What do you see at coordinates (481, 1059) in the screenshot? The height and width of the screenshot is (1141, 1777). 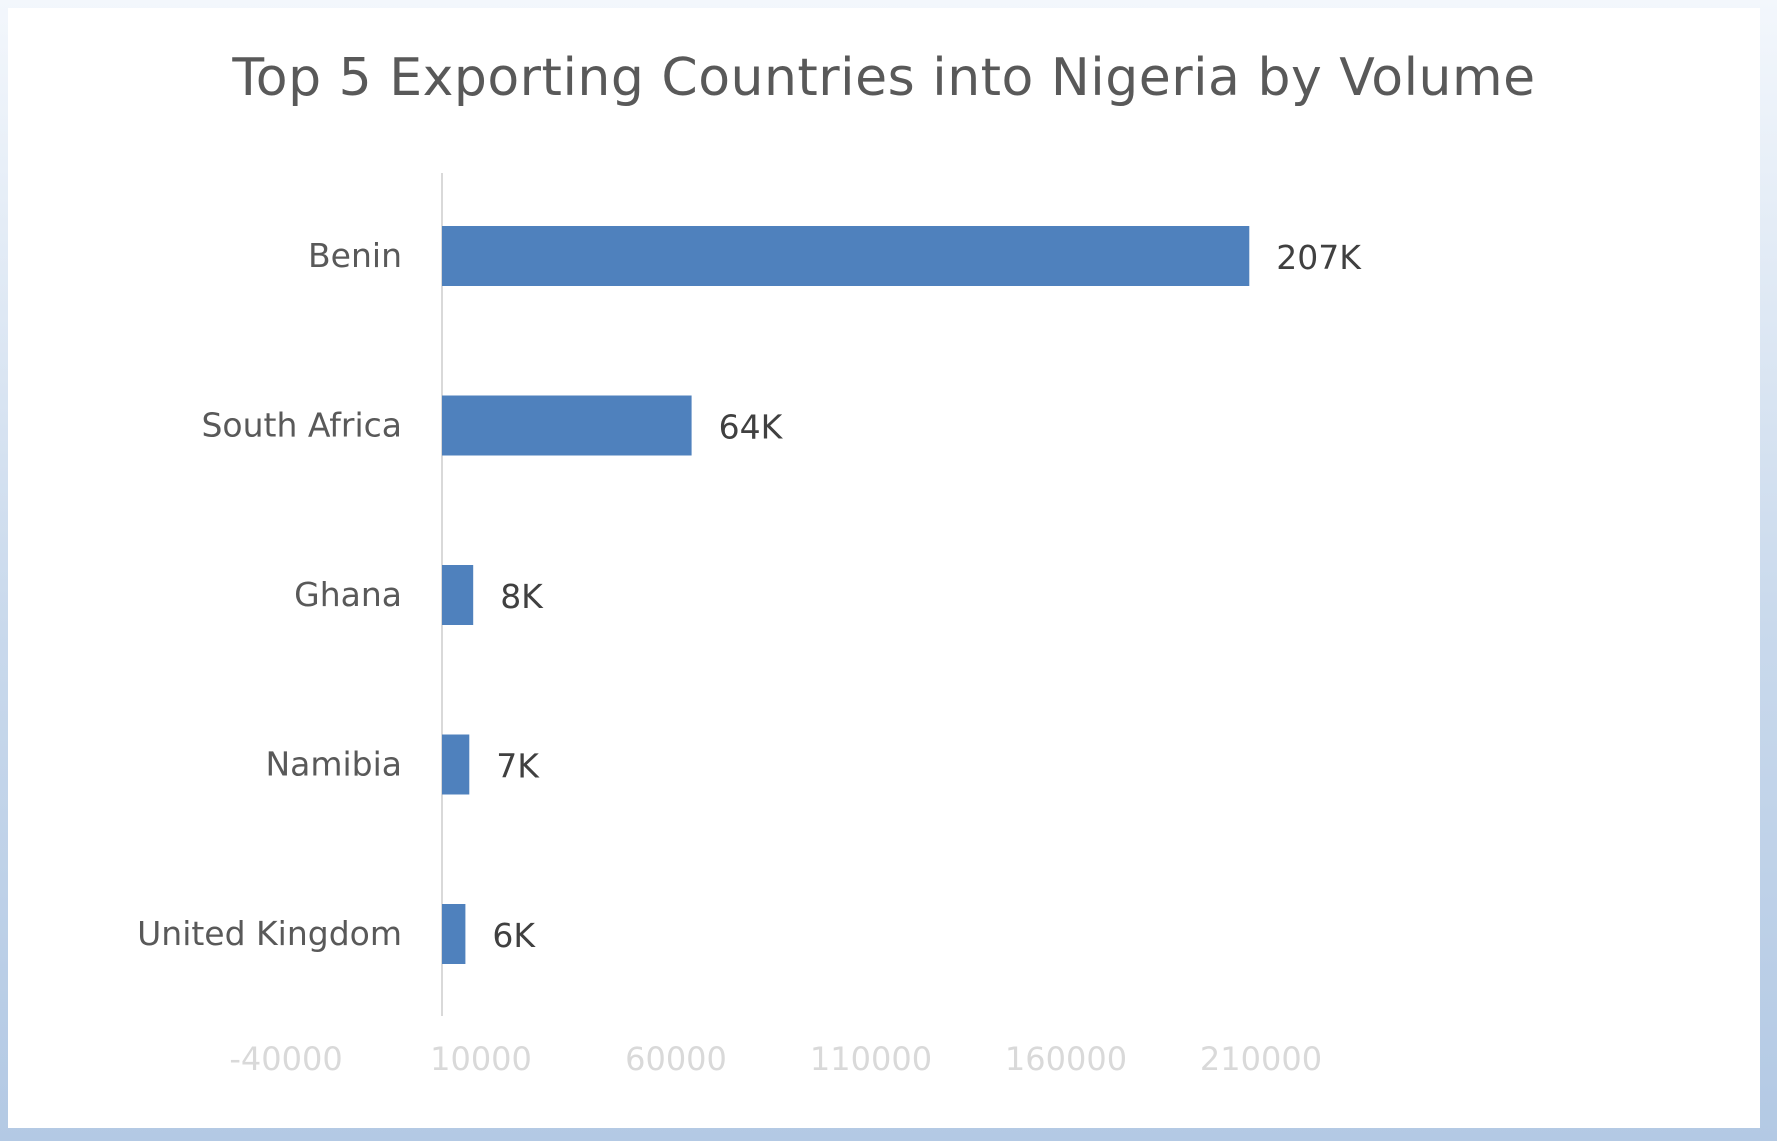 I see `x-tick-label: 10000` at bounding box center [481, 1059].